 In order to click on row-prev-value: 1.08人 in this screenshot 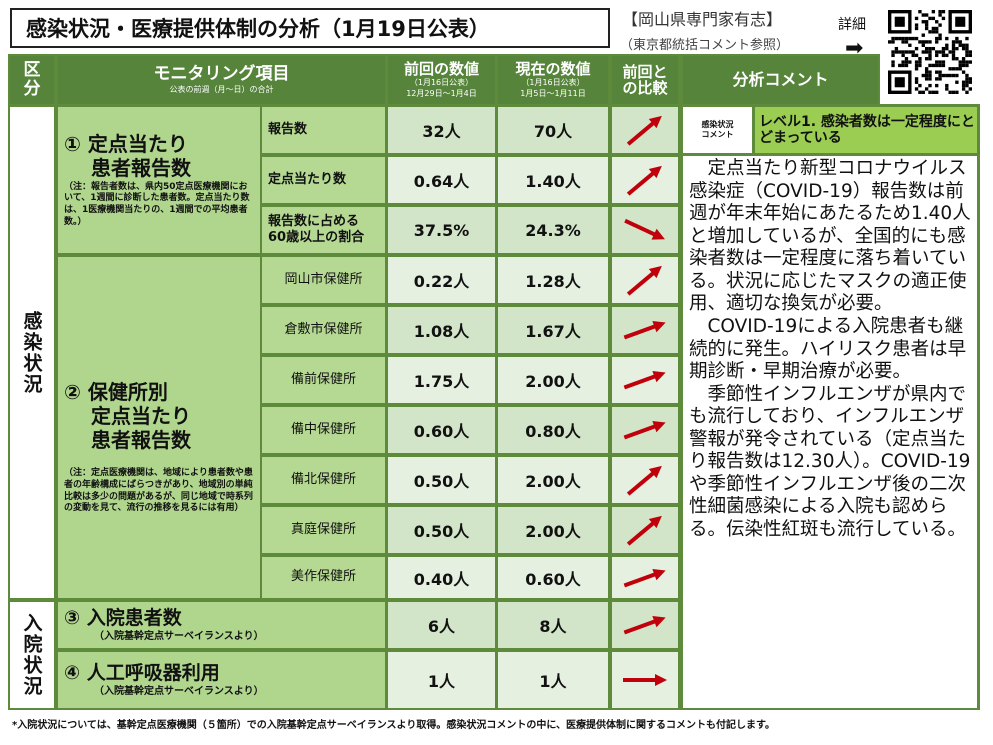, I will do `click(441, 330)`.